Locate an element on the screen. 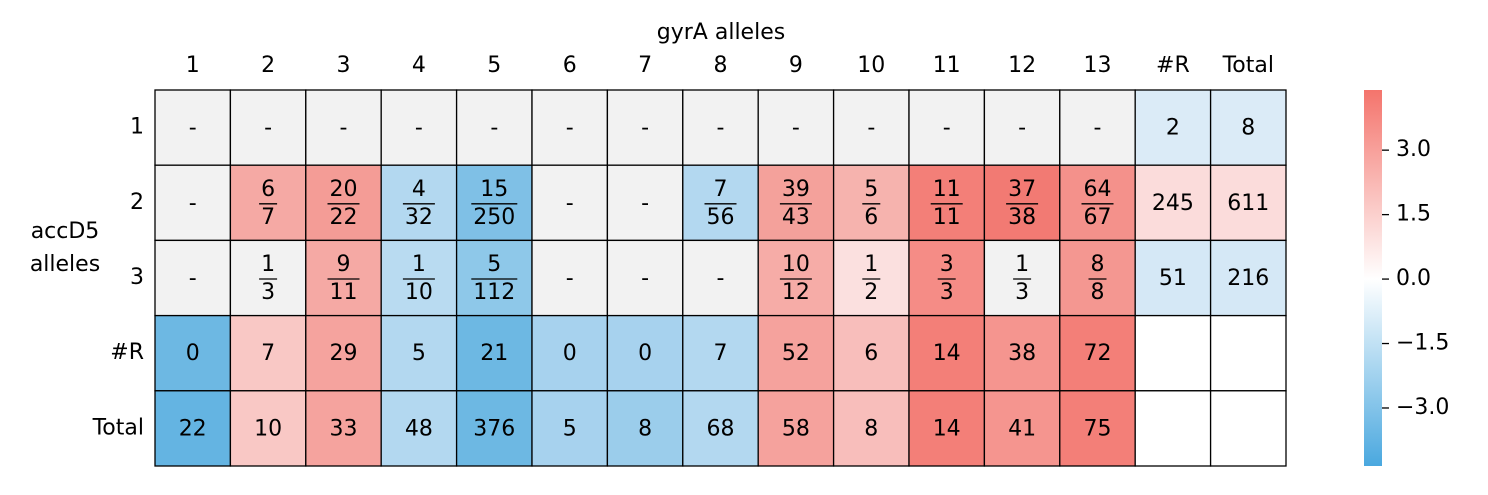  cell-value: 41 is located at coordinates (1022, 428).